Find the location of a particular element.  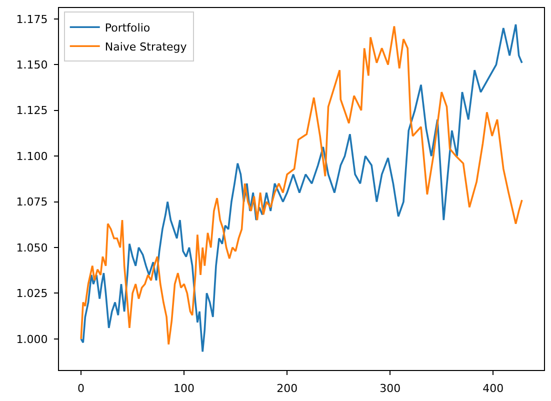

x-tick-label: 400 is located at coordinates (493, 389).